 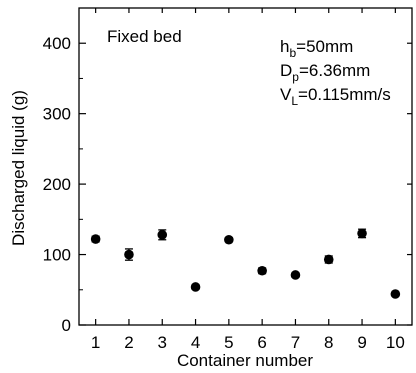 I want to click on x-tick-label: 1, so click(x=95, y=342).